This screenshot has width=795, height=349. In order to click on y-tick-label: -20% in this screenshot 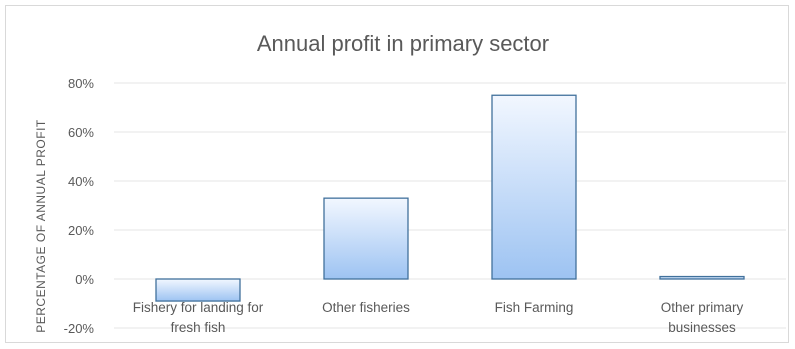, I will do `click(79, 328)`.